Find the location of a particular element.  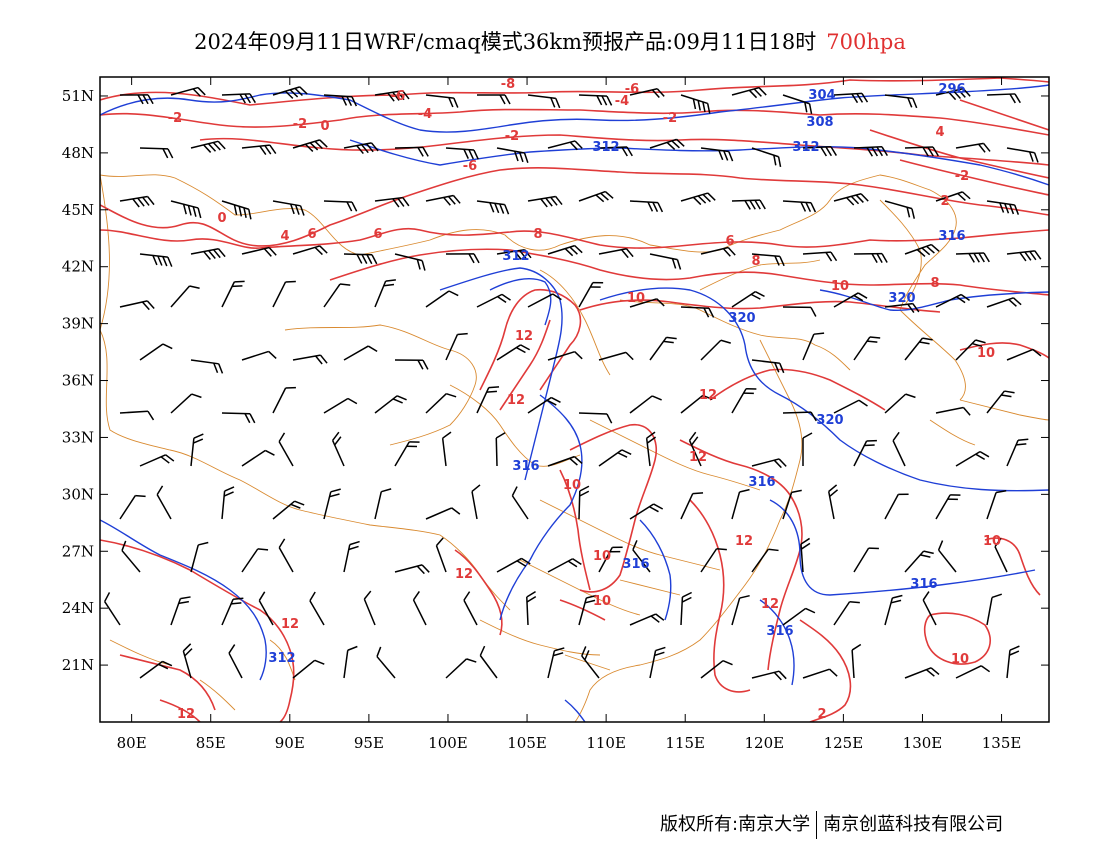

height-label: 304 is located at coordinates (821, 95).